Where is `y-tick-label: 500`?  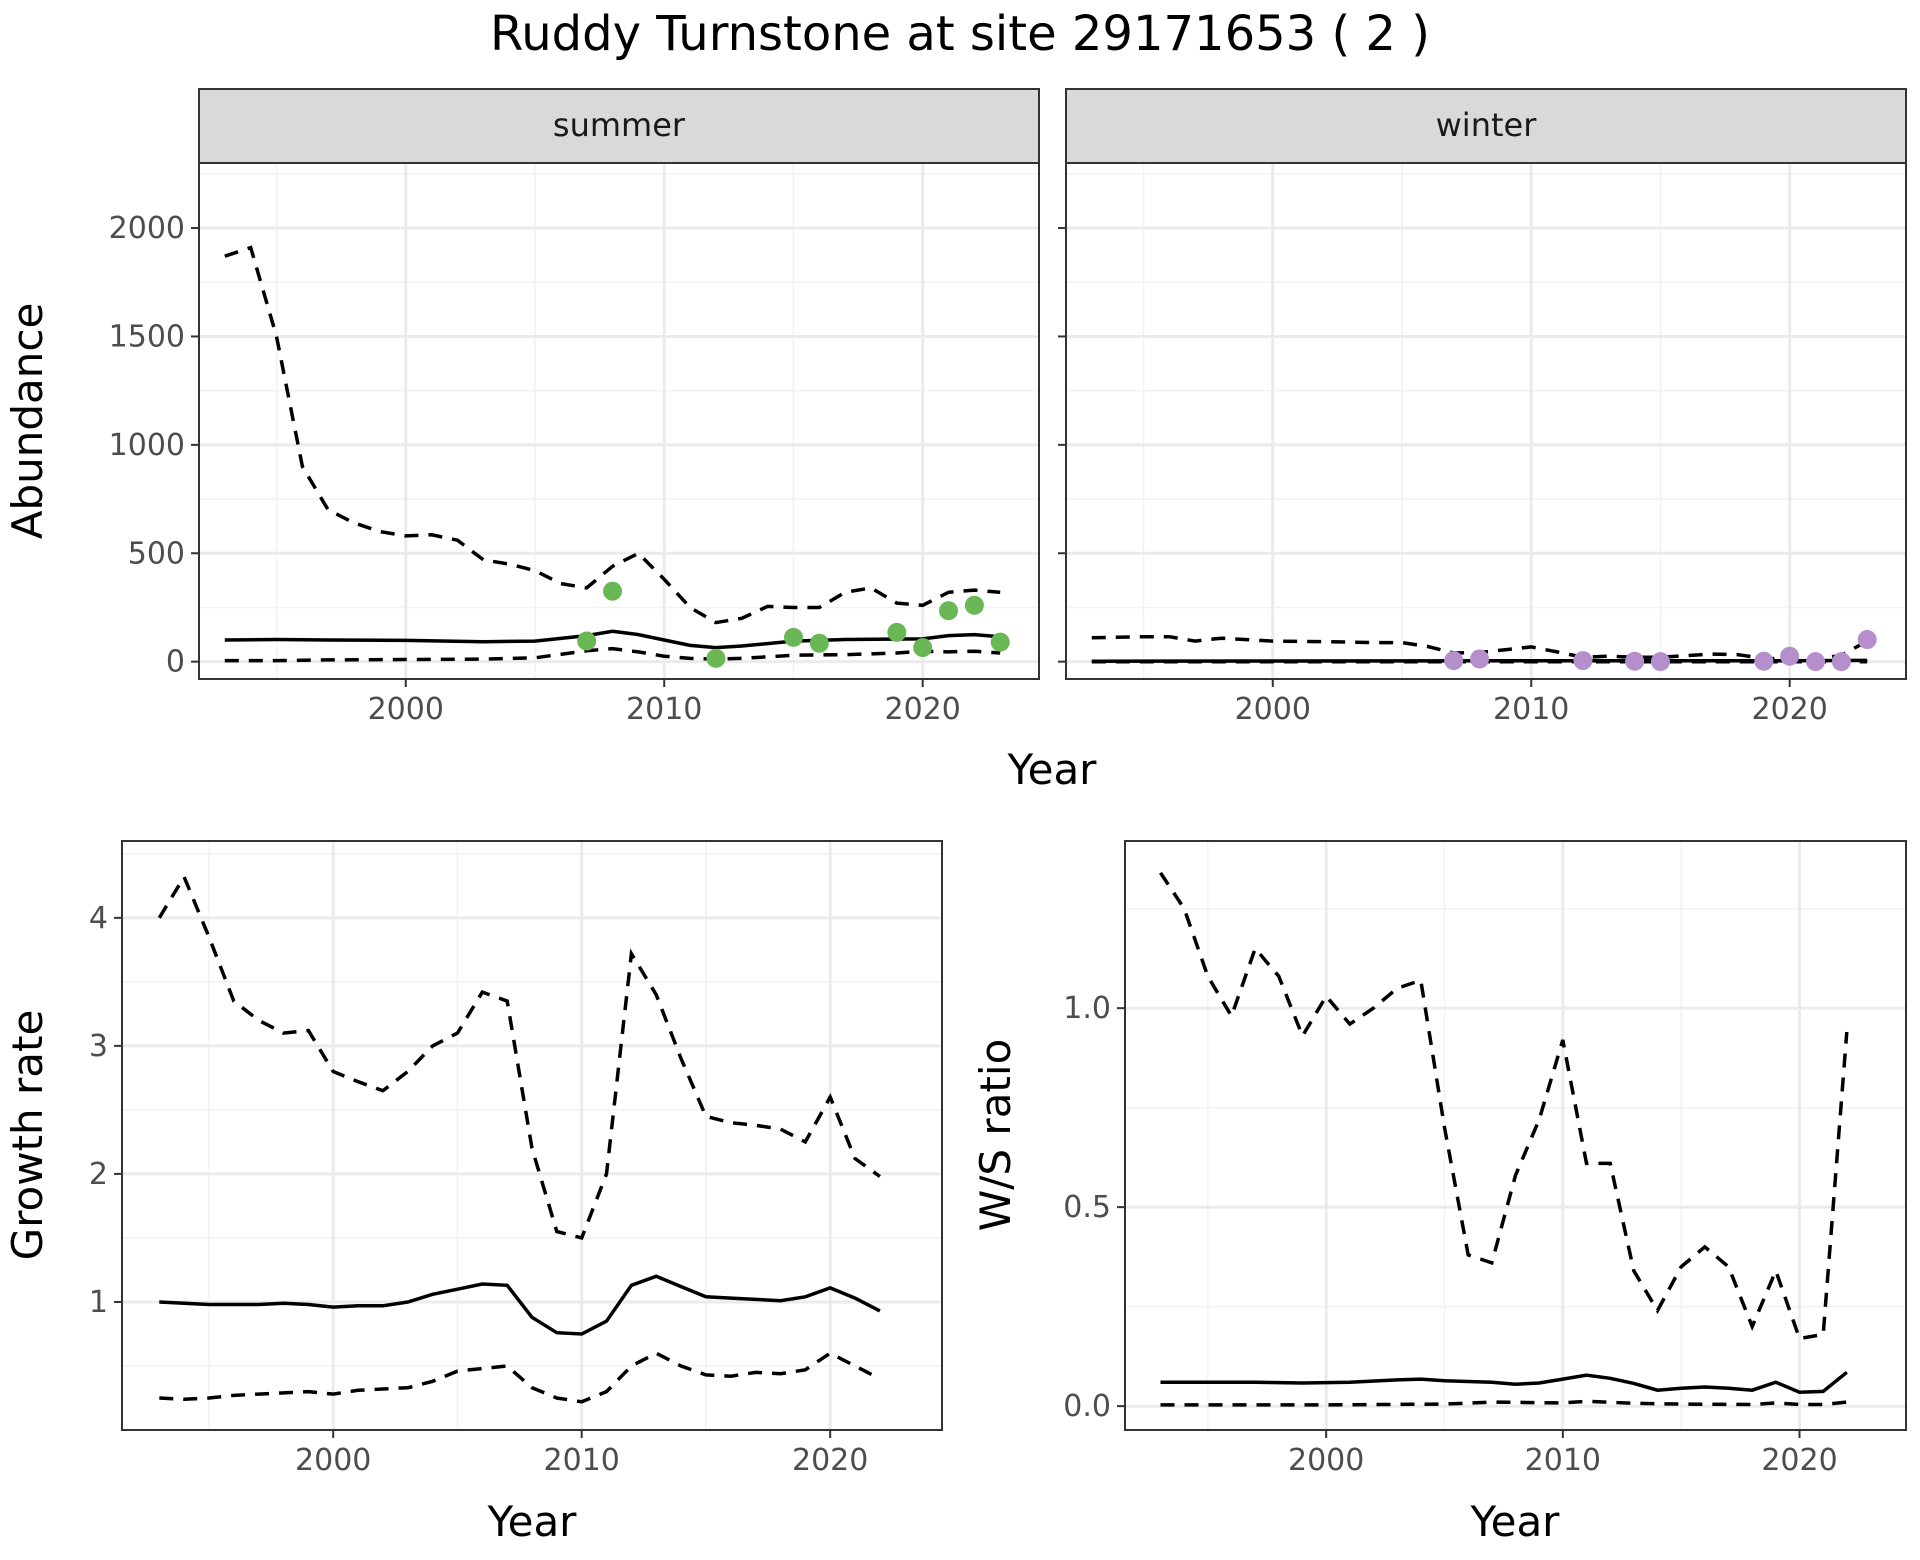
y-tick-label: 500 is located at coordinates (156, 553).